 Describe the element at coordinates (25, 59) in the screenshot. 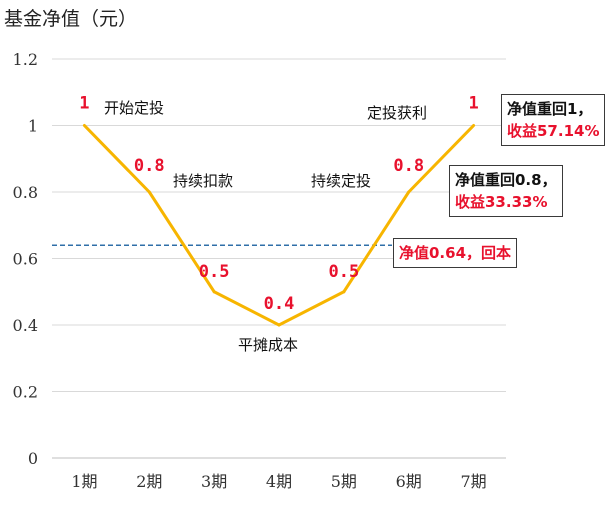

I see `y-tick-label: 1.2` at that location.